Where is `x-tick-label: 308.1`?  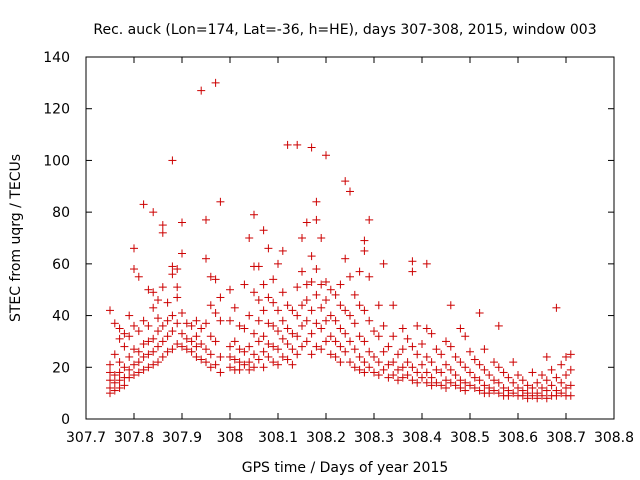 x-tick-label: 308.1 is located at coordinates (278, 438).